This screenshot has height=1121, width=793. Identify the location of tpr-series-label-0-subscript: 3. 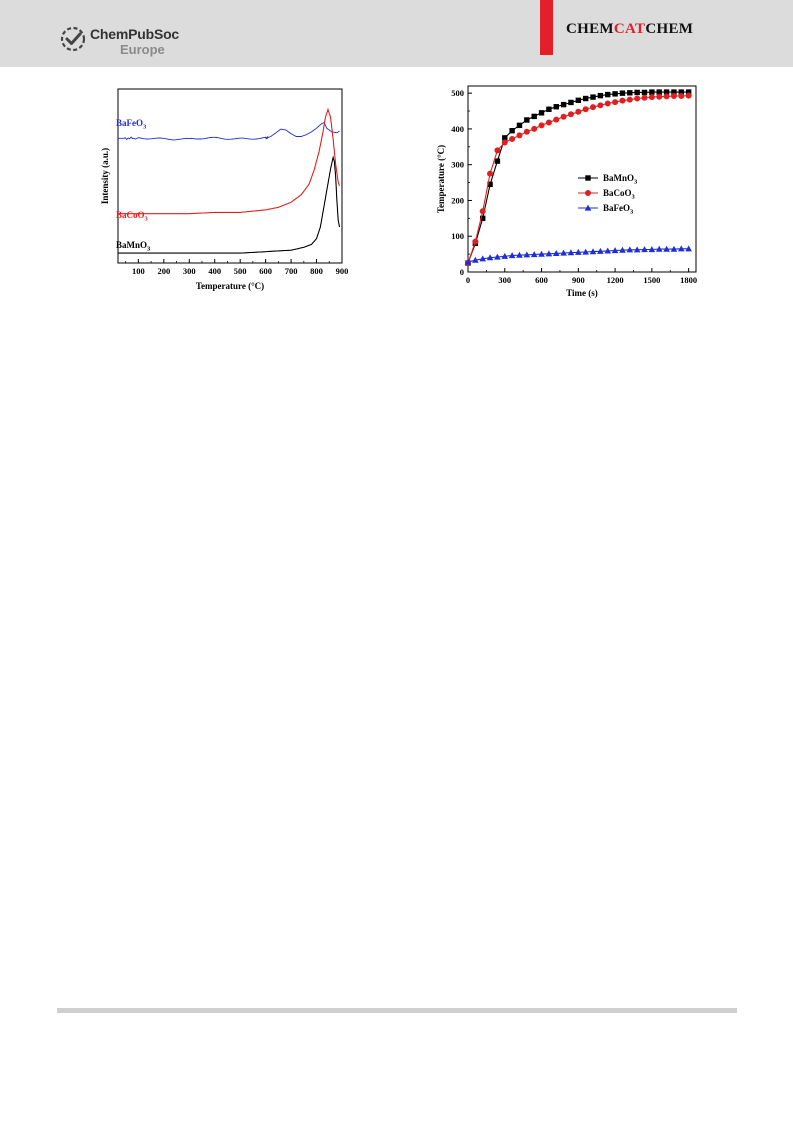
(145, 127).